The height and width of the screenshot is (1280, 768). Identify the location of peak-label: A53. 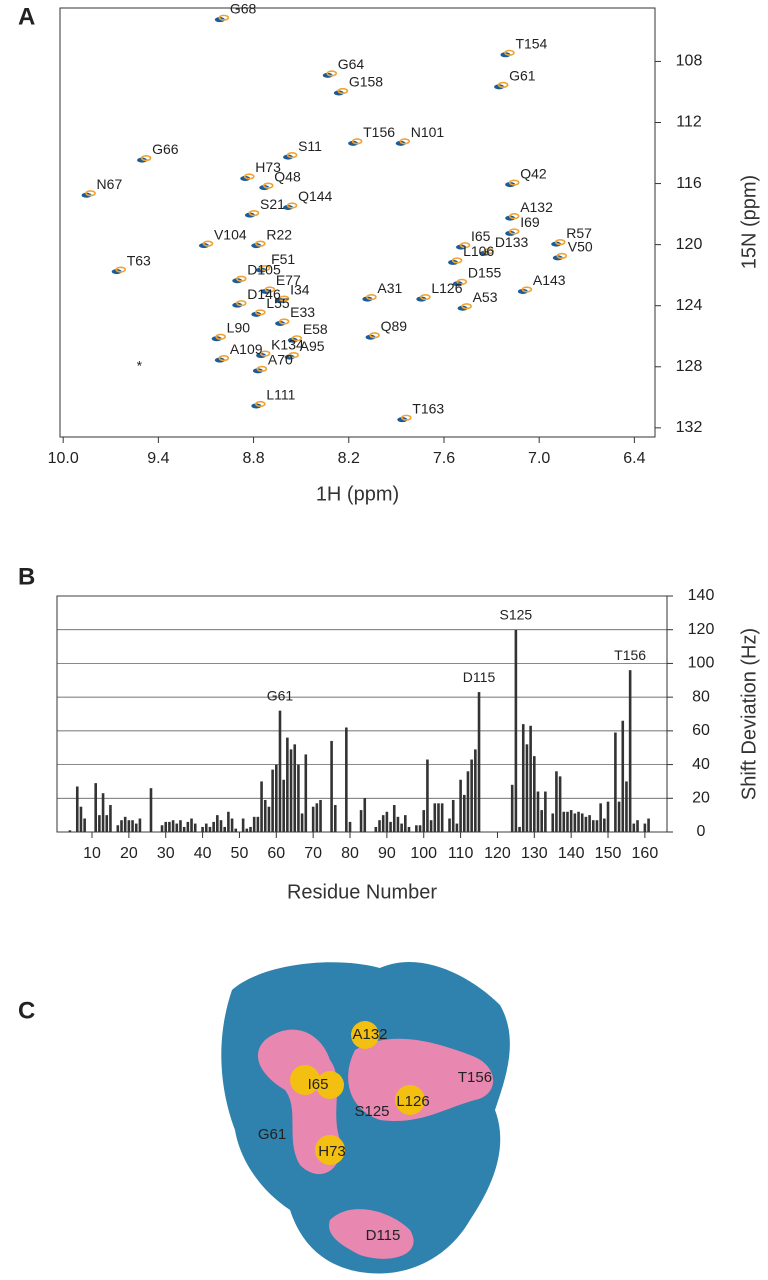
(485, 297).